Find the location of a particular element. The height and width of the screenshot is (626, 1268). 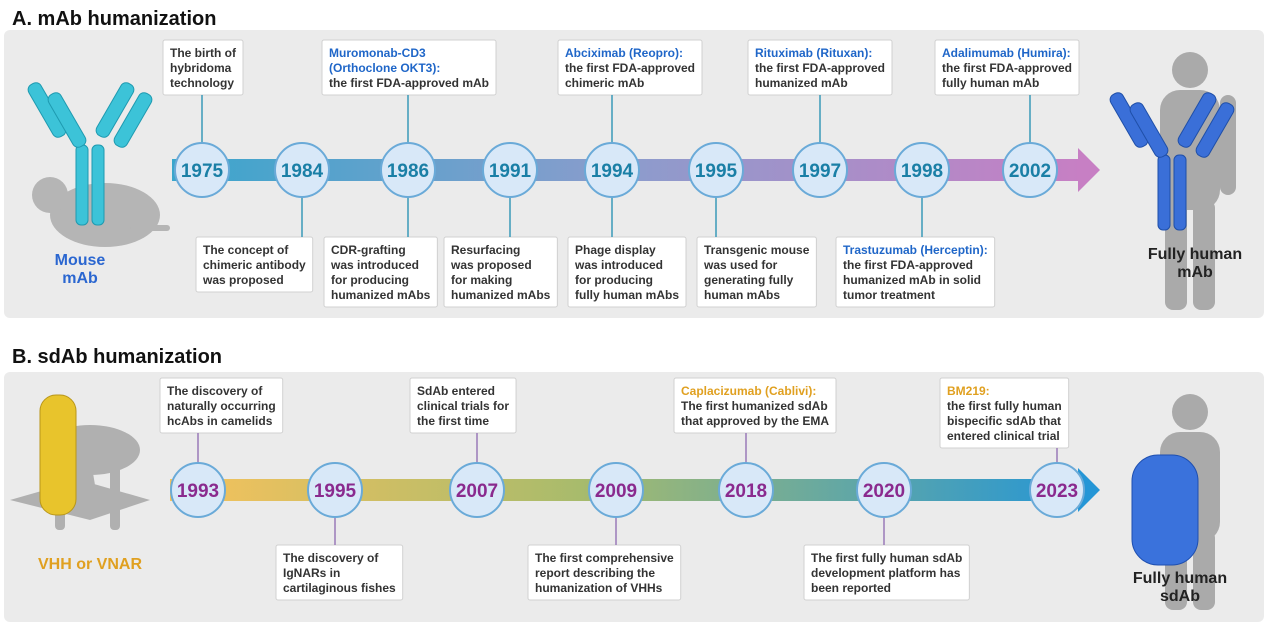

note-text: CDR-grafting is located at coordinates (368, 250).